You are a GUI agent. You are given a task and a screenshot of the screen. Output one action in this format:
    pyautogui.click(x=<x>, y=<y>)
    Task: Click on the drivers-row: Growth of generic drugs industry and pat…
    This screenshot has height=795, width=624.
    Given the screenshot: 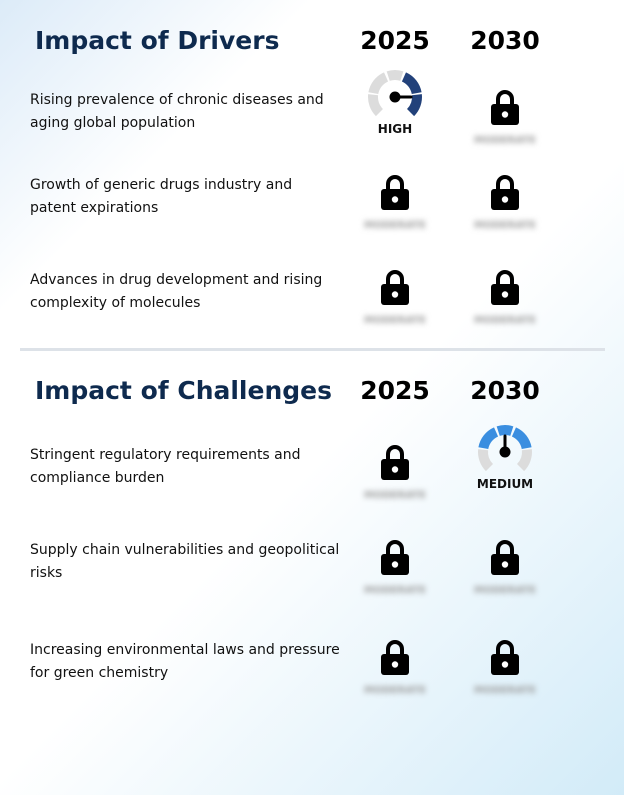 What is the action you would take?
    pyautogui.click(x=312, y=214)
    